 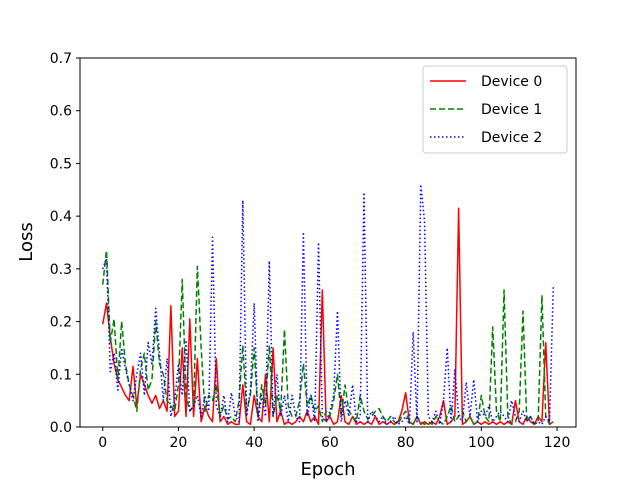 I want to click on y-tick-label: 0.2, so click(x=61, y=323).